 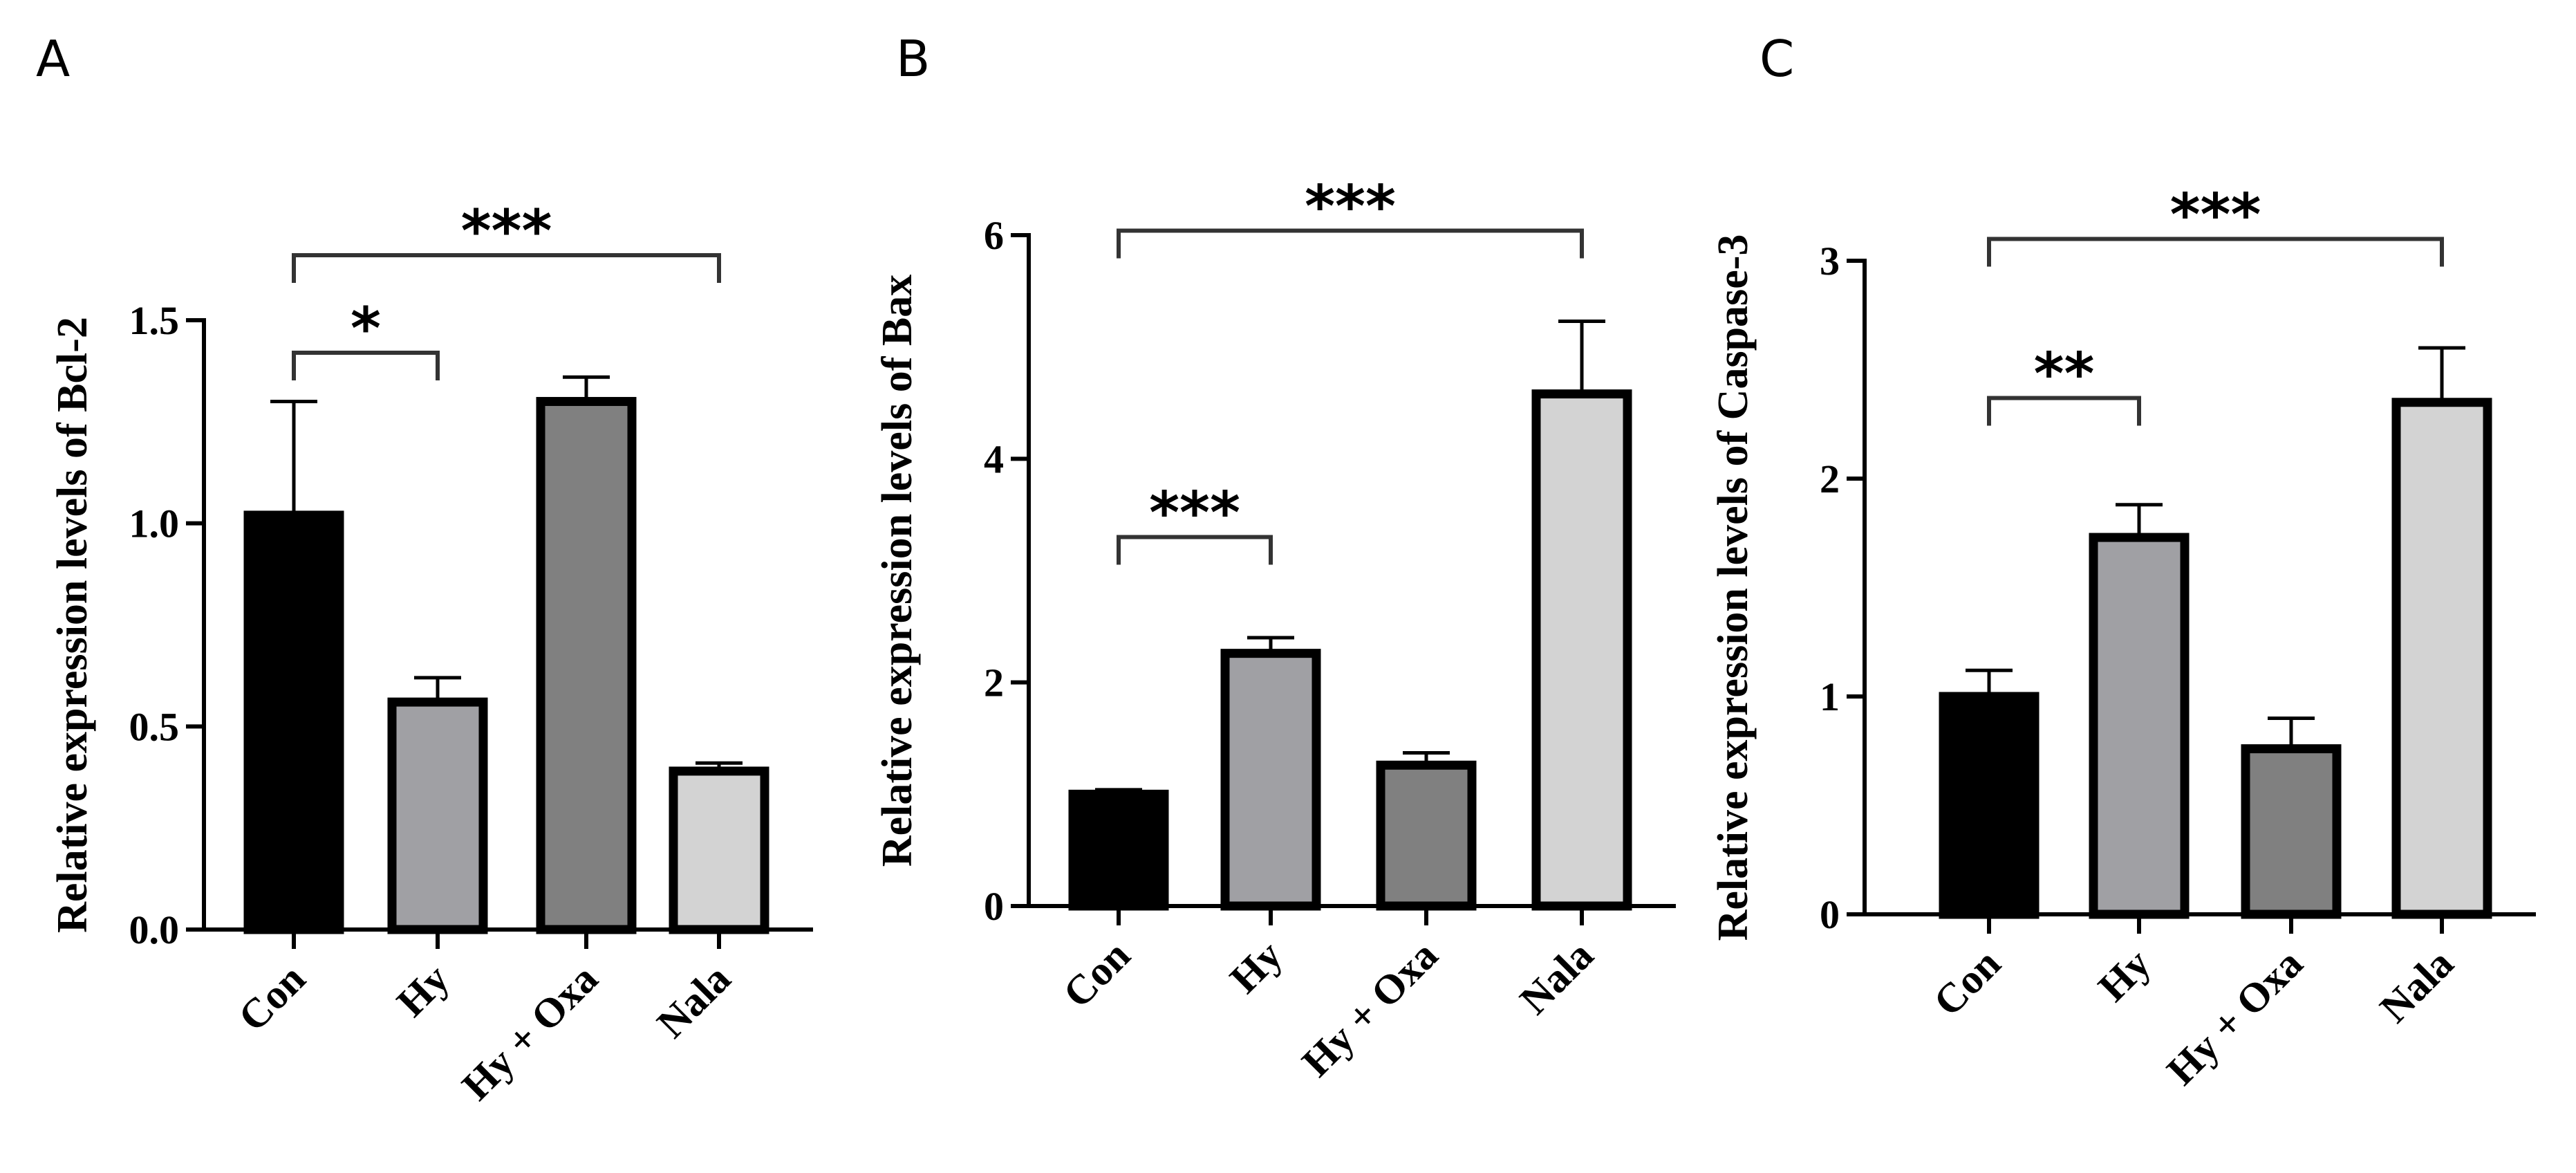 What do you see at coordinates (154, 320) in the screenshot?
I see `y-tick-label: 1.5` at bounding box center [154, 320].